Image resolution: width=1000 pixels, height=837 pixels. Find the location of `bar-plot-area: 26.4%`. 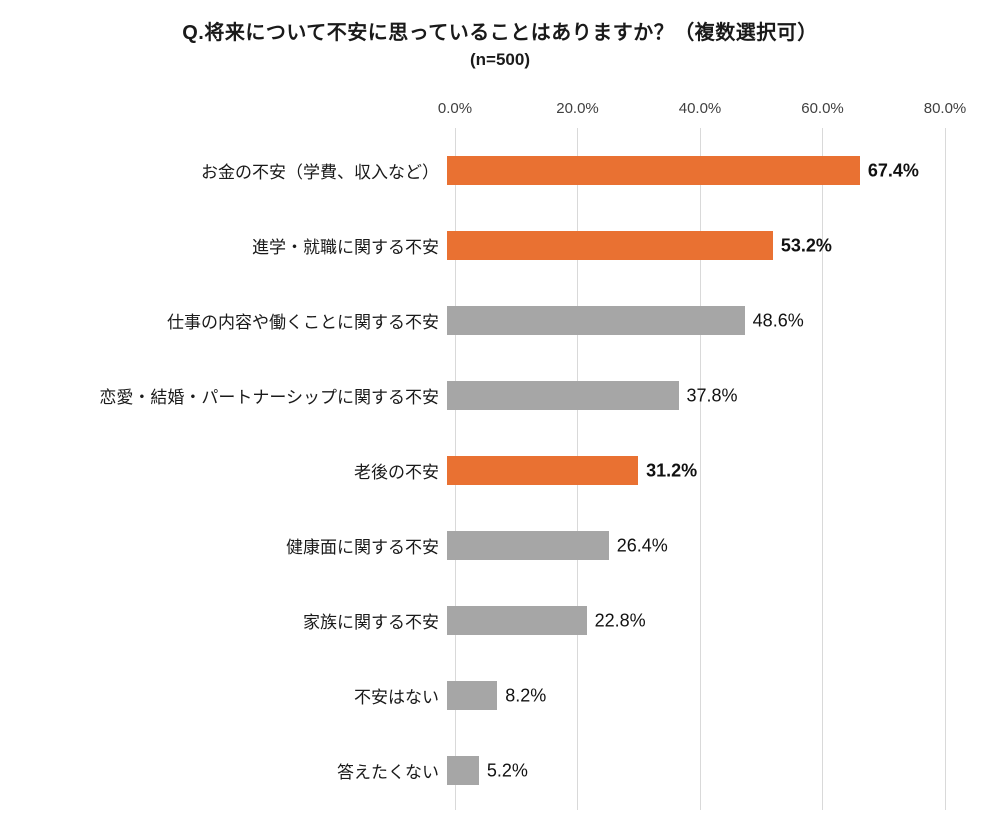

bar-plot-area: 26.4% is located at coordinates (692, 545).